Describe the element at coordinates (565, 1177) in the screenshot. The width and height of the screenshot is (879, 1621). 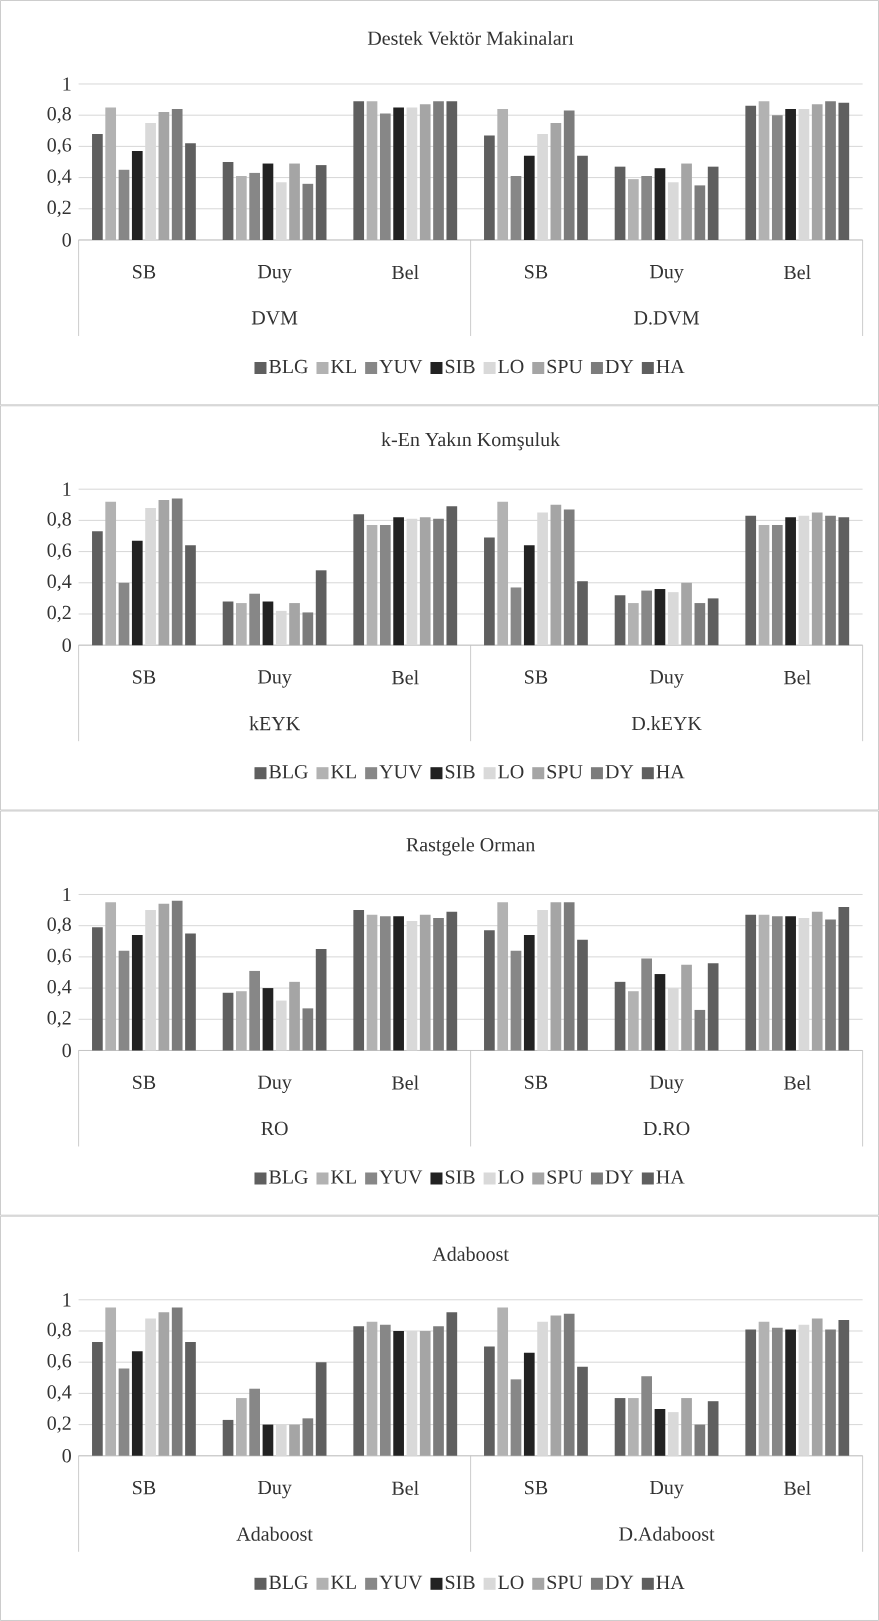
I see `legend-label: SPU` at that location.